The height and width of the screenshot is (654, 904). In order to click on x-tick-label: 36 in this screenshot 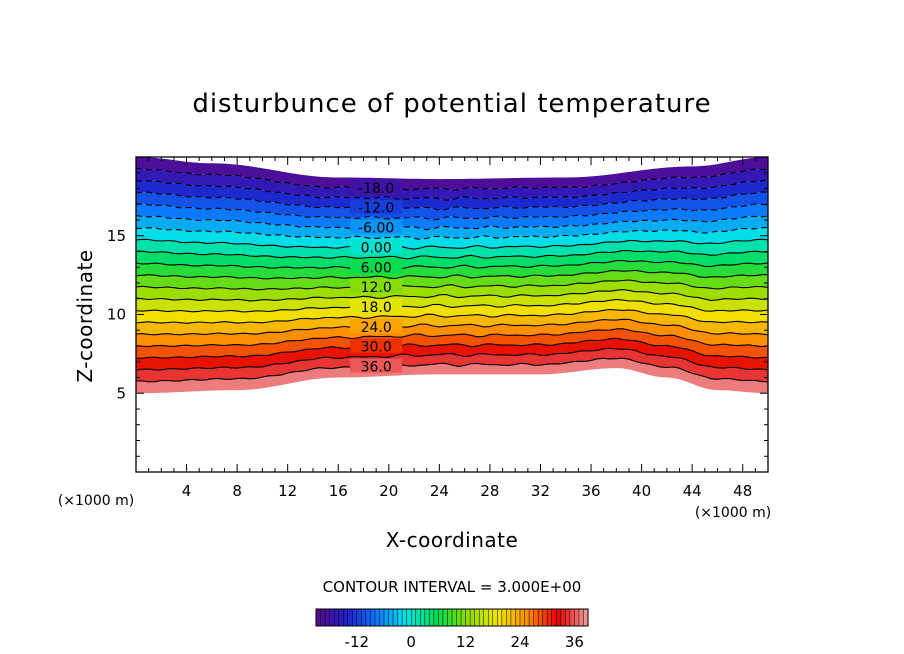, I will do `click(590, 491)`.